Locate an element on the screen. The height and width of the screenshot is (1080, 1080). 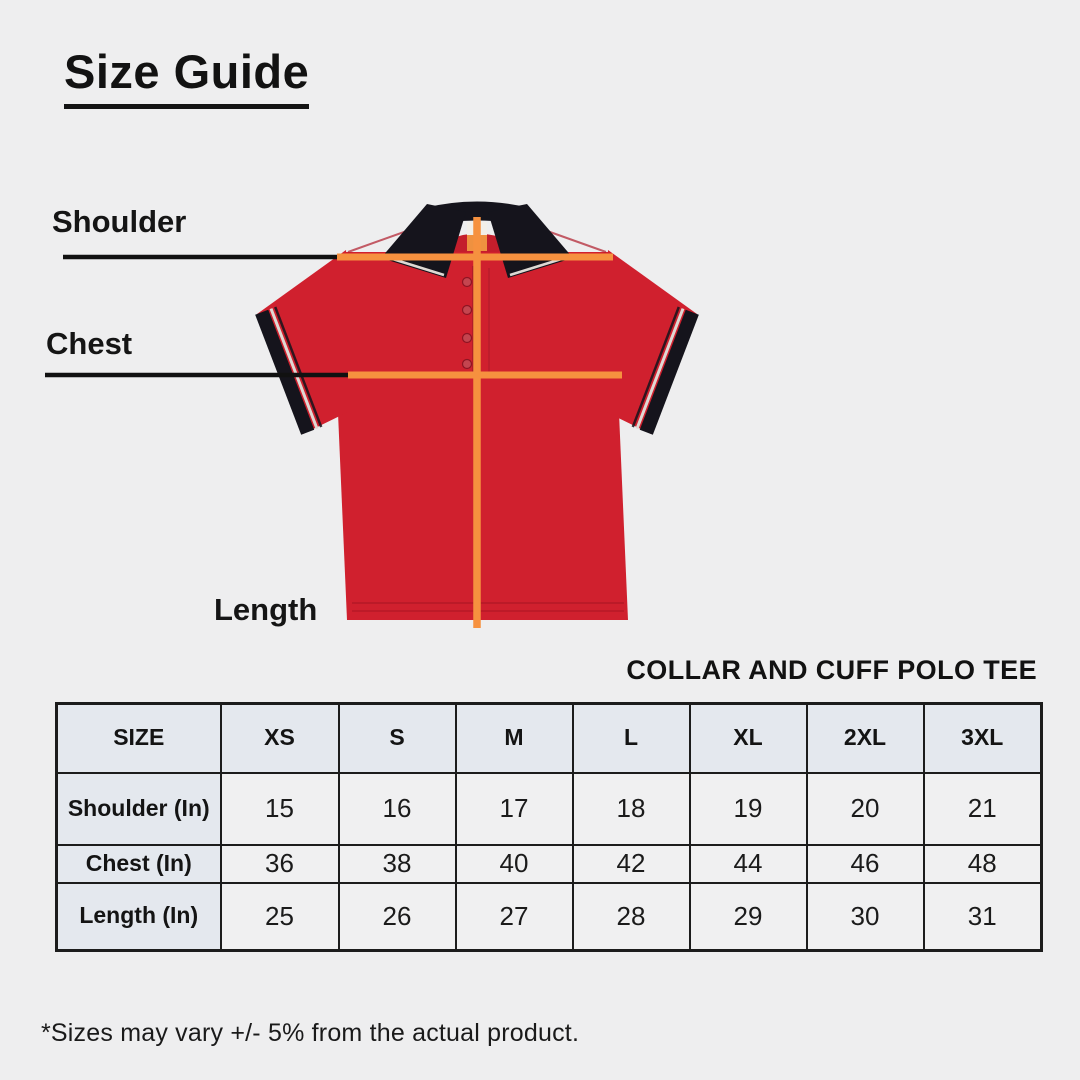
length-label: Length is located at coordinates (266, 609).